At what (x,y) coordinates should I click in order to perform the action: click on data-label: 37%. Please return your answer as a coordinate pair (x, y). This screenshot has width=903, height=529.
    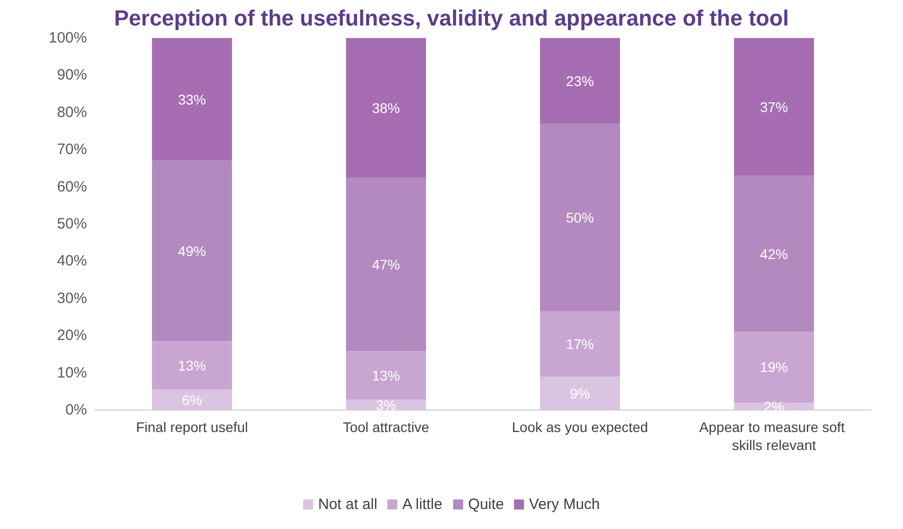
    Looking at the image, I should click on (774, 106).